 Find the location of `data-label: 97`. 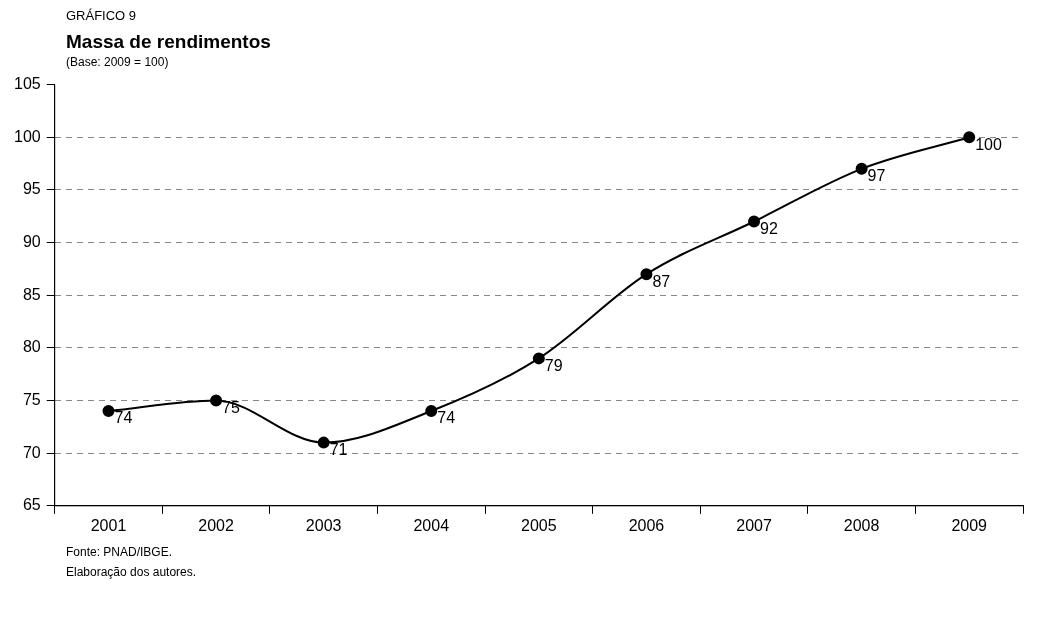

data-label: 97 is located at coordinates (876, 176).